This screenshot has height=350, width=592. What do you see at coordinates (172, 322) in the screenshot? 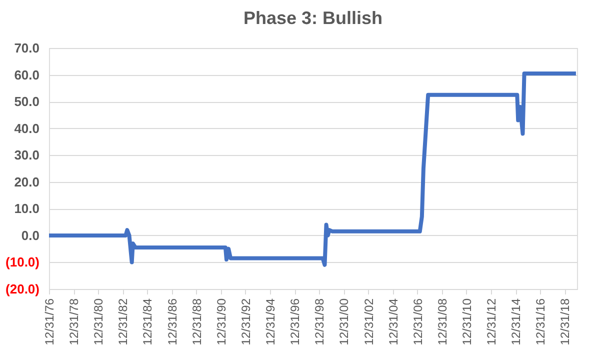
I see `x-tick-label: 12/31/86` at bounding box center [172, 322].